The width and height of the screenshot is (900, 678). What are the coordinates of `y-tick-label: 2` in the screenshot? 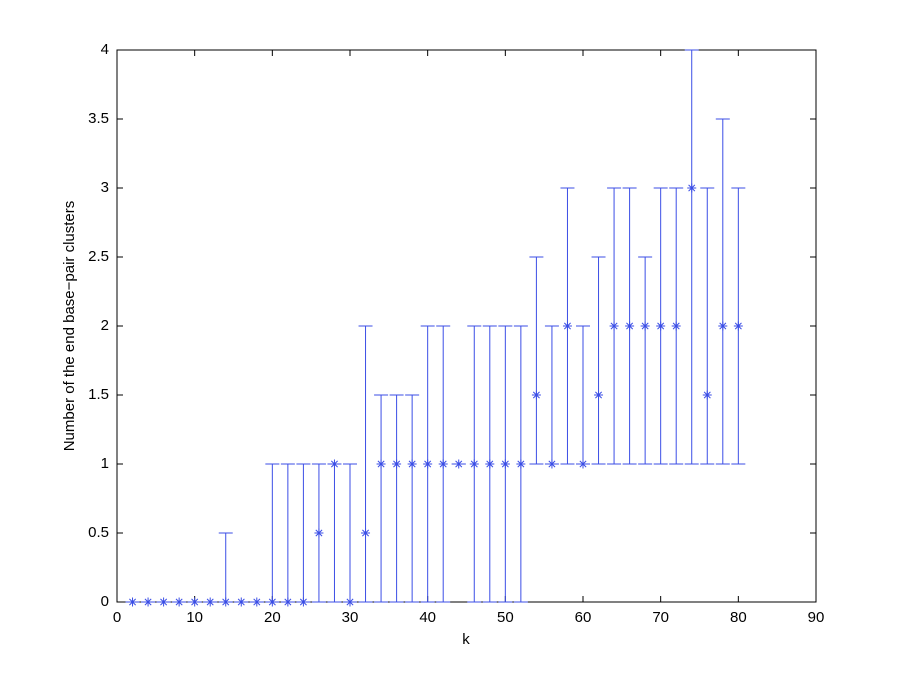 It's located at (105, 325).